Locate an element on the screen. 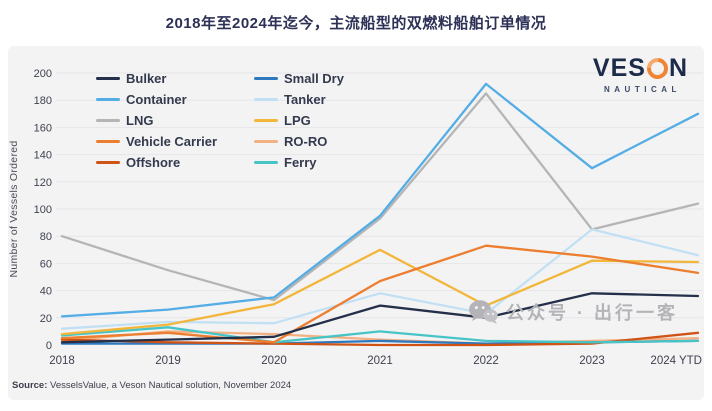 This screenshot has width=712, height=411. page-title: 2018年至2024年迄今，主流船型的双燃料船舶订单情况 is located at coordinates (356, 23).